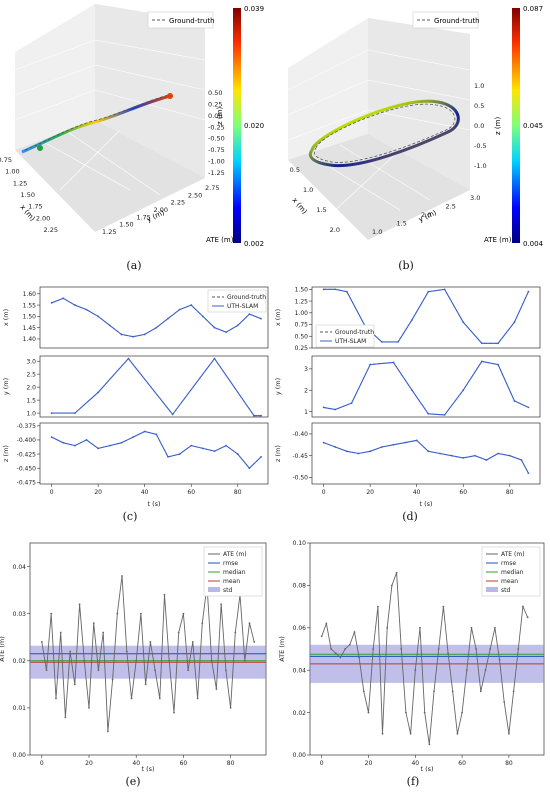 The height and width of the screenshot is (798, 550). Describe the element at coordinates (89, 763) in the screenshot. I see `panel-e-x-tick-label-1: 20` at that location.